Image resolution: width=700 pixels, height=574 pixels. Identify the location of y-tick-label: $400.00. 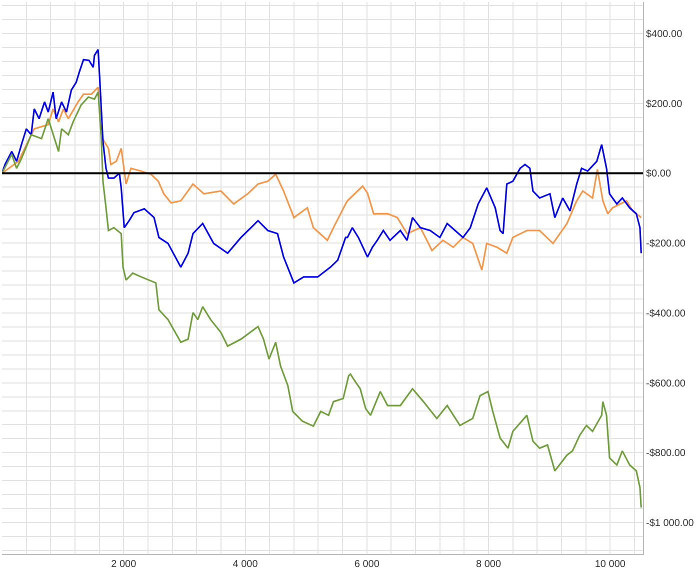
(664, 34).